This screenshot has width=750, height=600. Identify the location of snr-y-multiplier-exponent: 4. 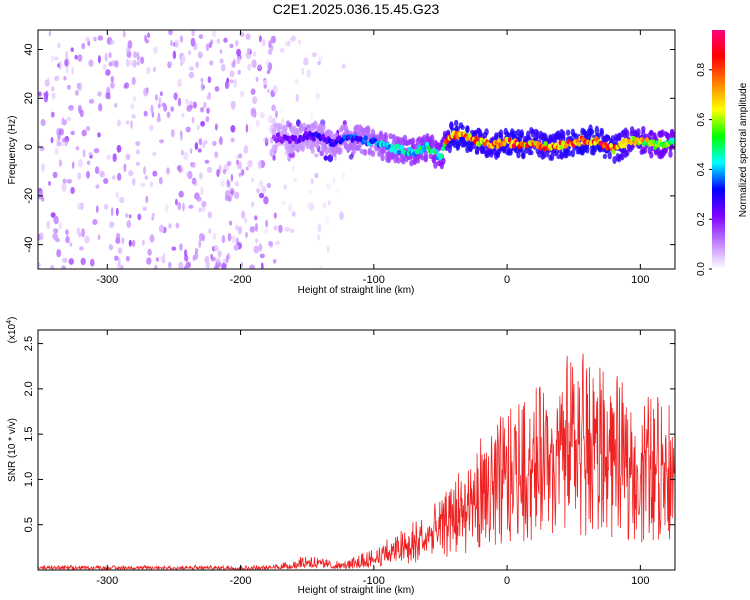
(9, 322).